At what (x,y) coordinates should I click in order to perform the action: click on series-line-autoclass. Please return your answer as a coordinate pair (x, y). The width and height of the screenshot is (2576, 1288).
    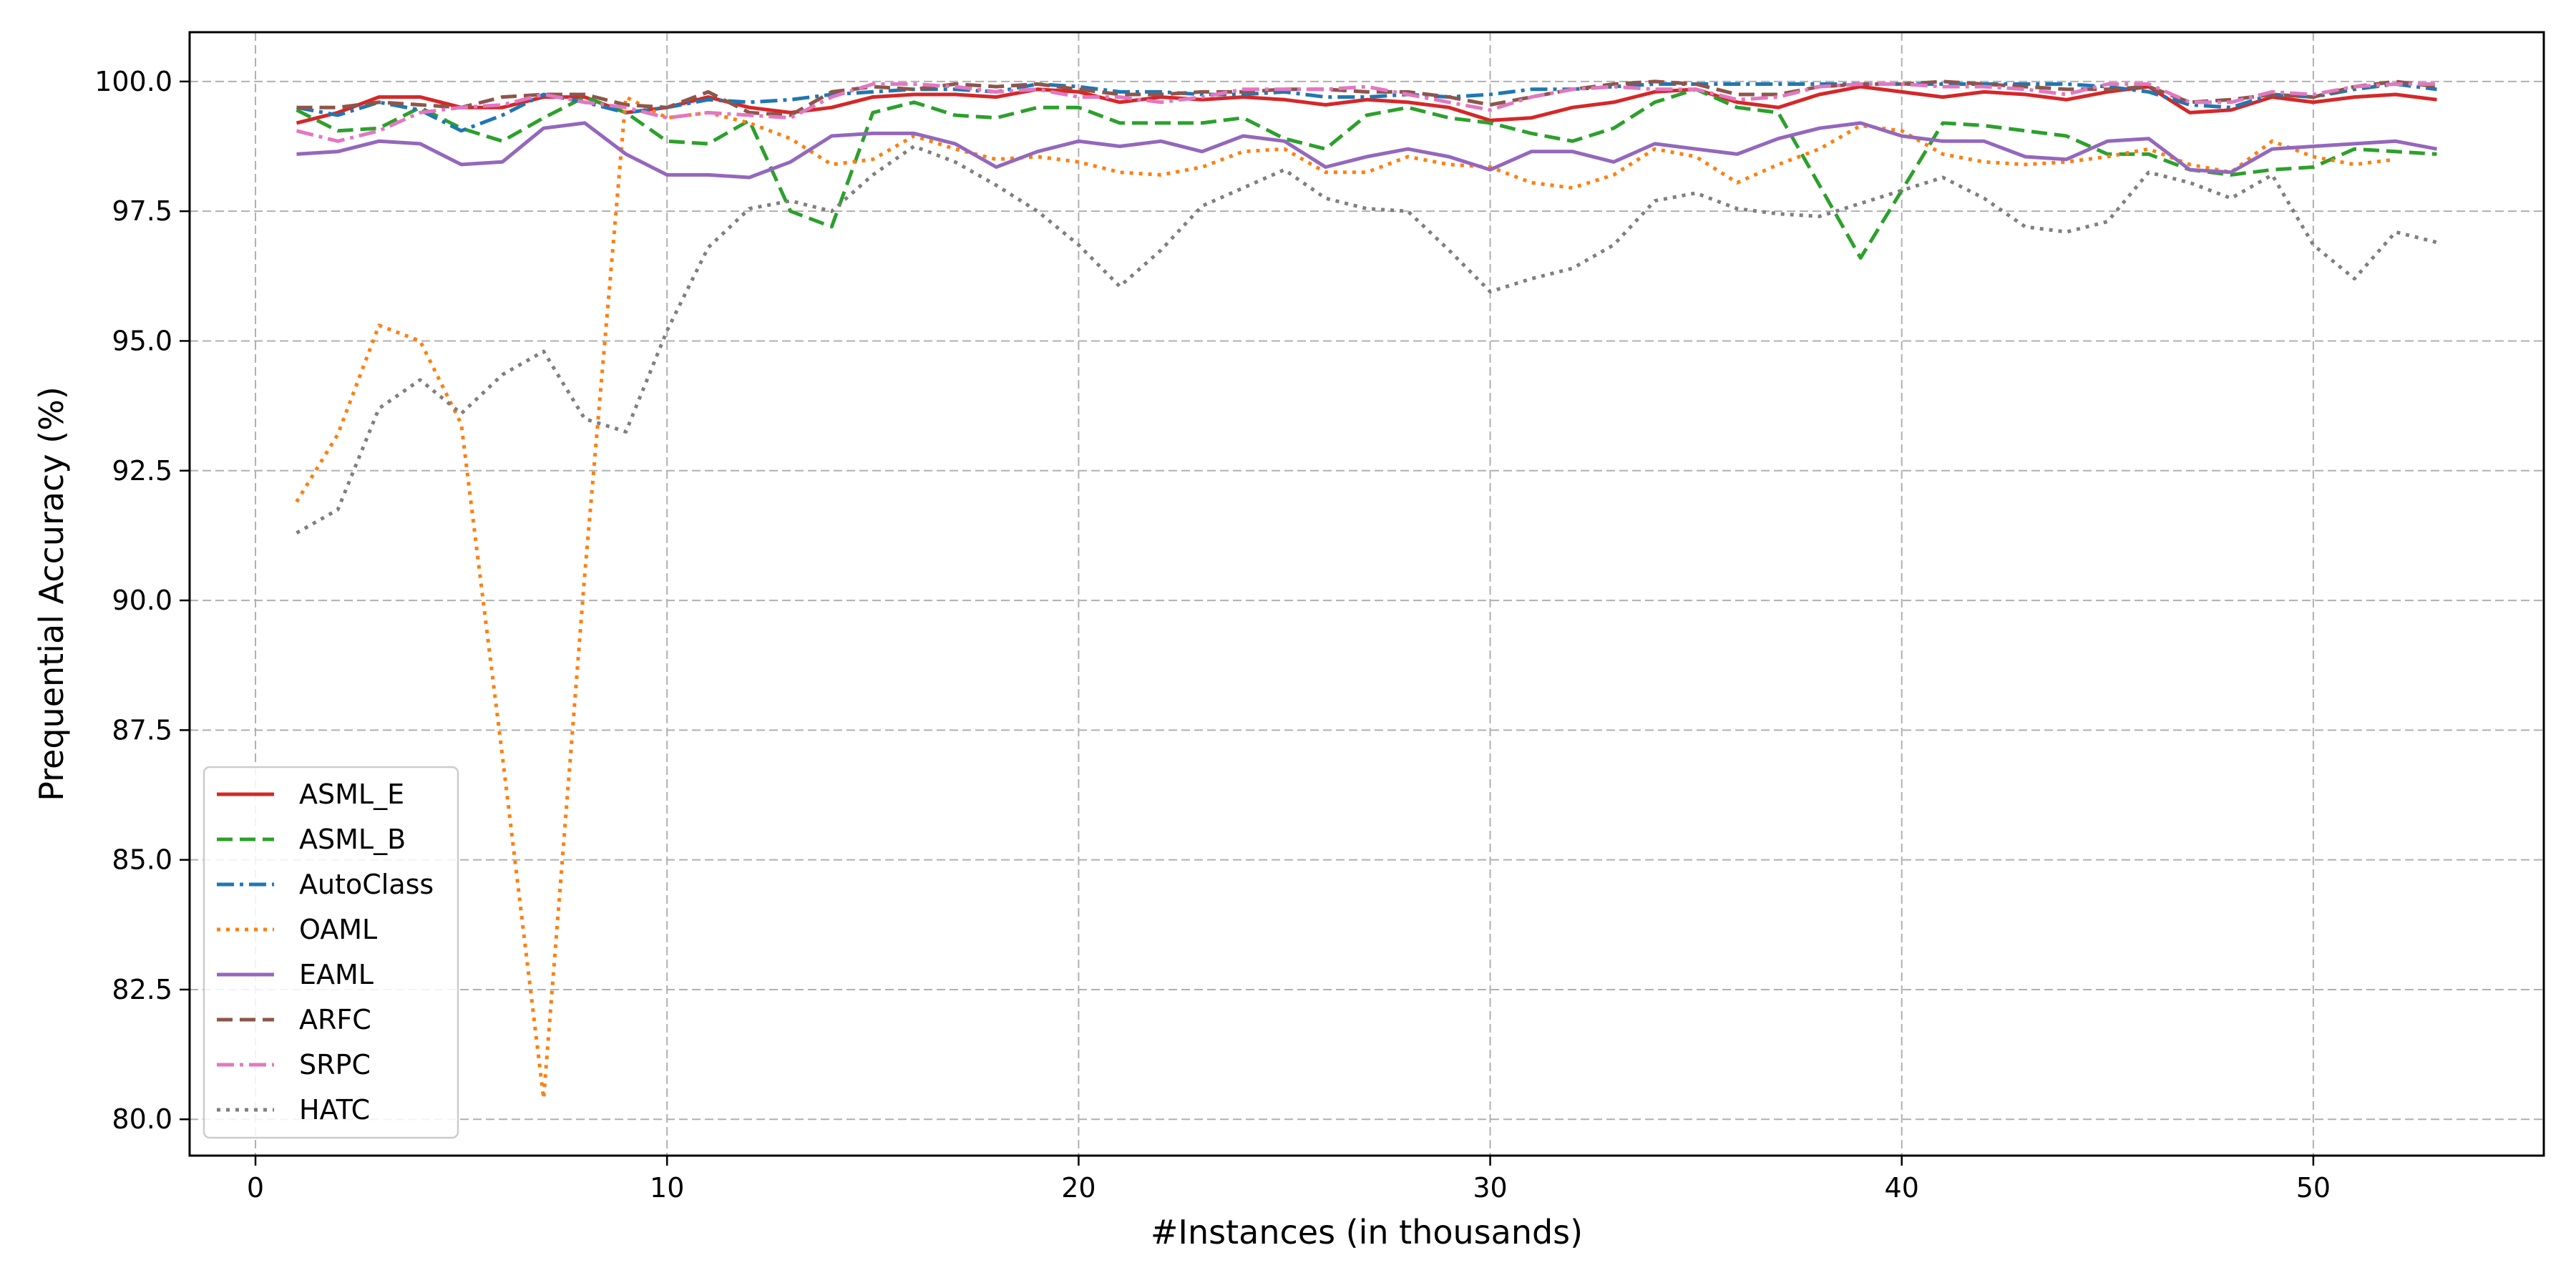
    Looking at the image, I should click on (1366, 107).